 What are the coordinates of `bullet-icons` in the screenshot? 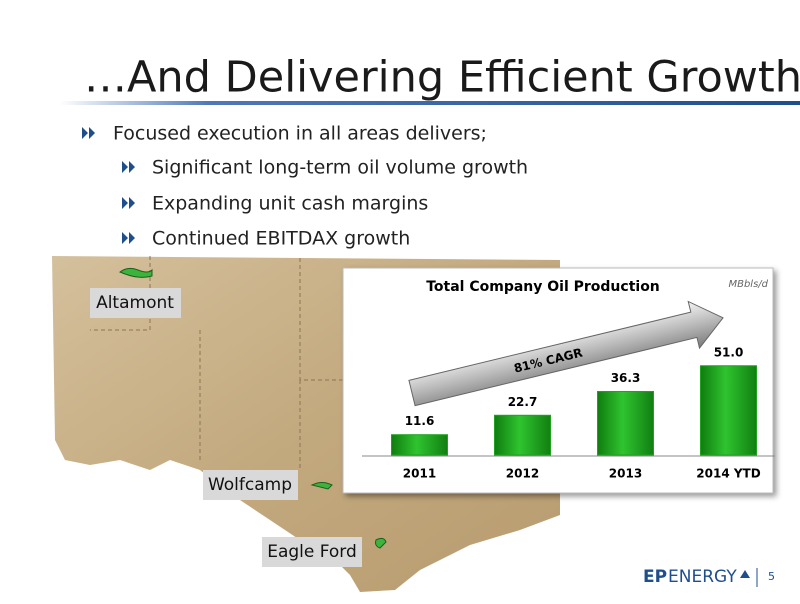 It's located at (108, 185).